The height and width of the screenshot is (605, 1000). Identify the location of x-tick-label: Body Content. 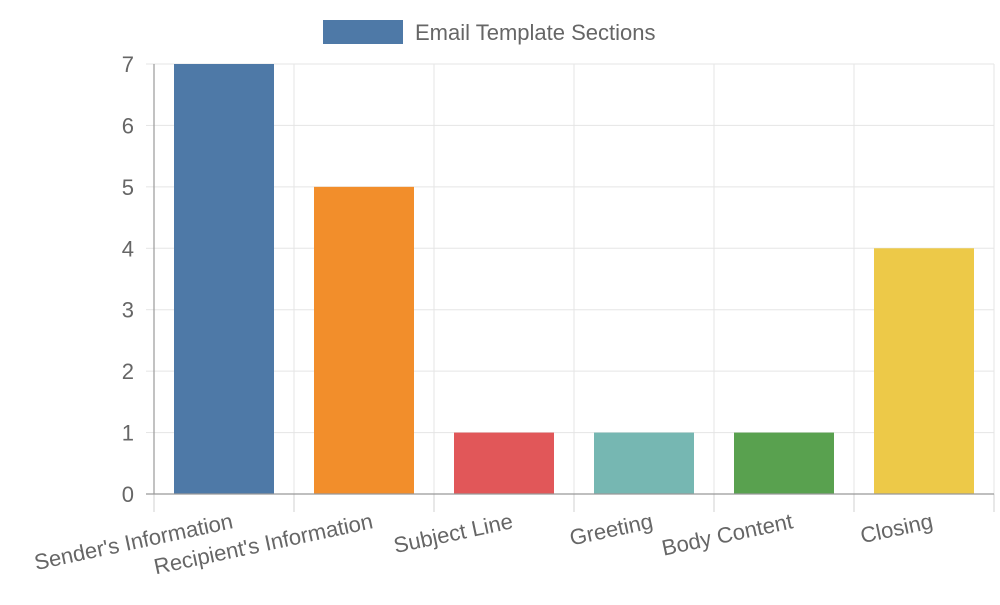
(727, 534).